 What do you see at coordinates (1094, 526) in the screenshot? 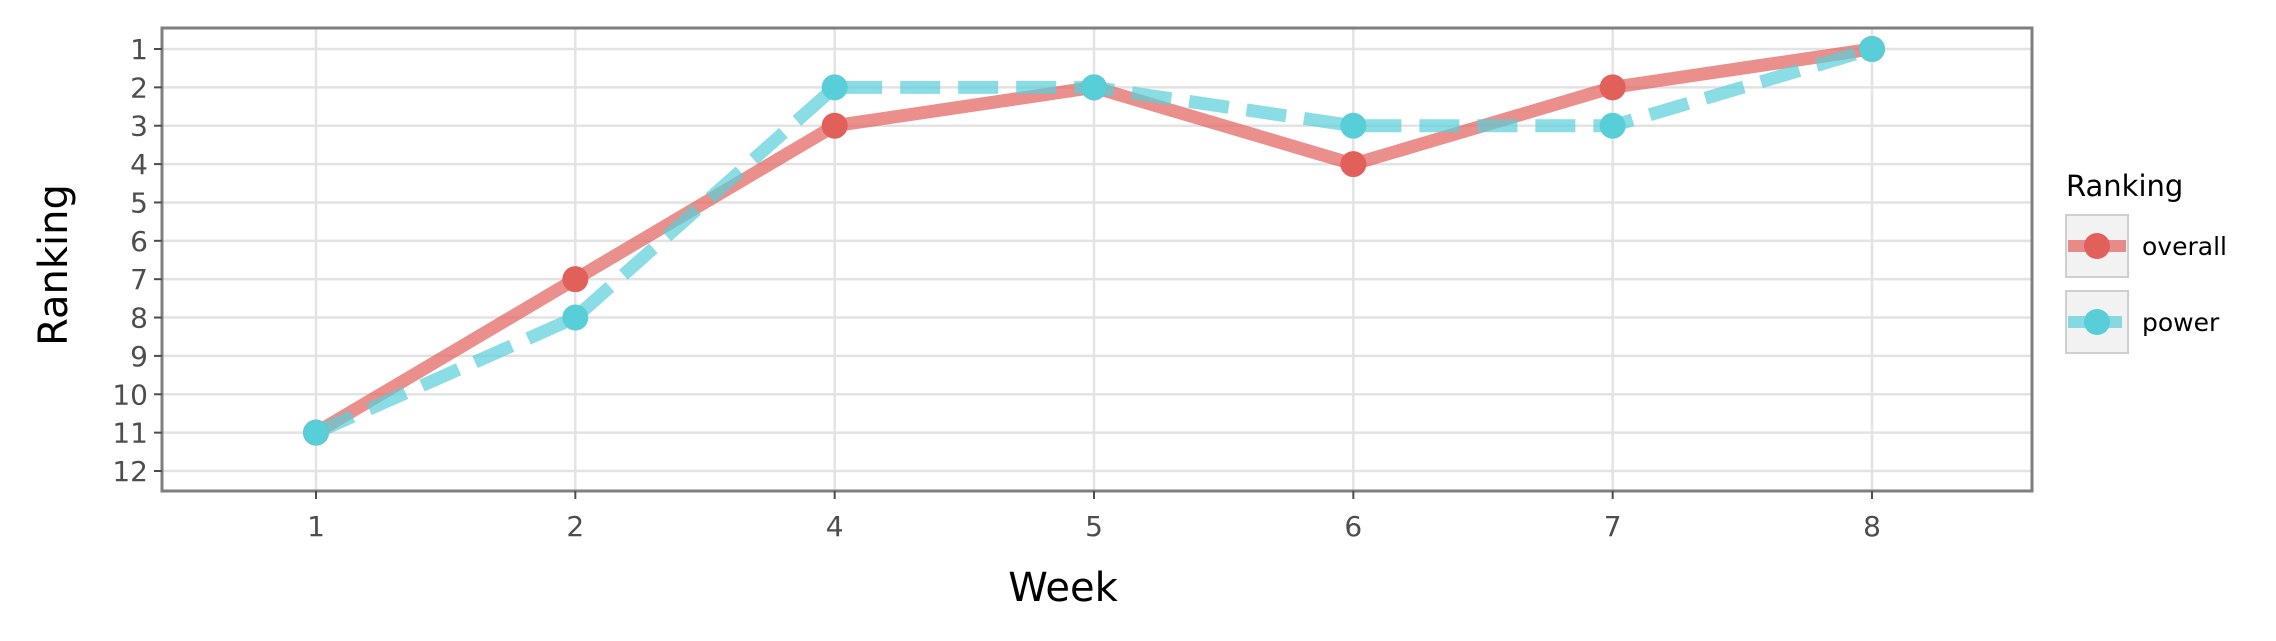
I see `x-tick-label-5: 5` at bounding box center [1094, 526].